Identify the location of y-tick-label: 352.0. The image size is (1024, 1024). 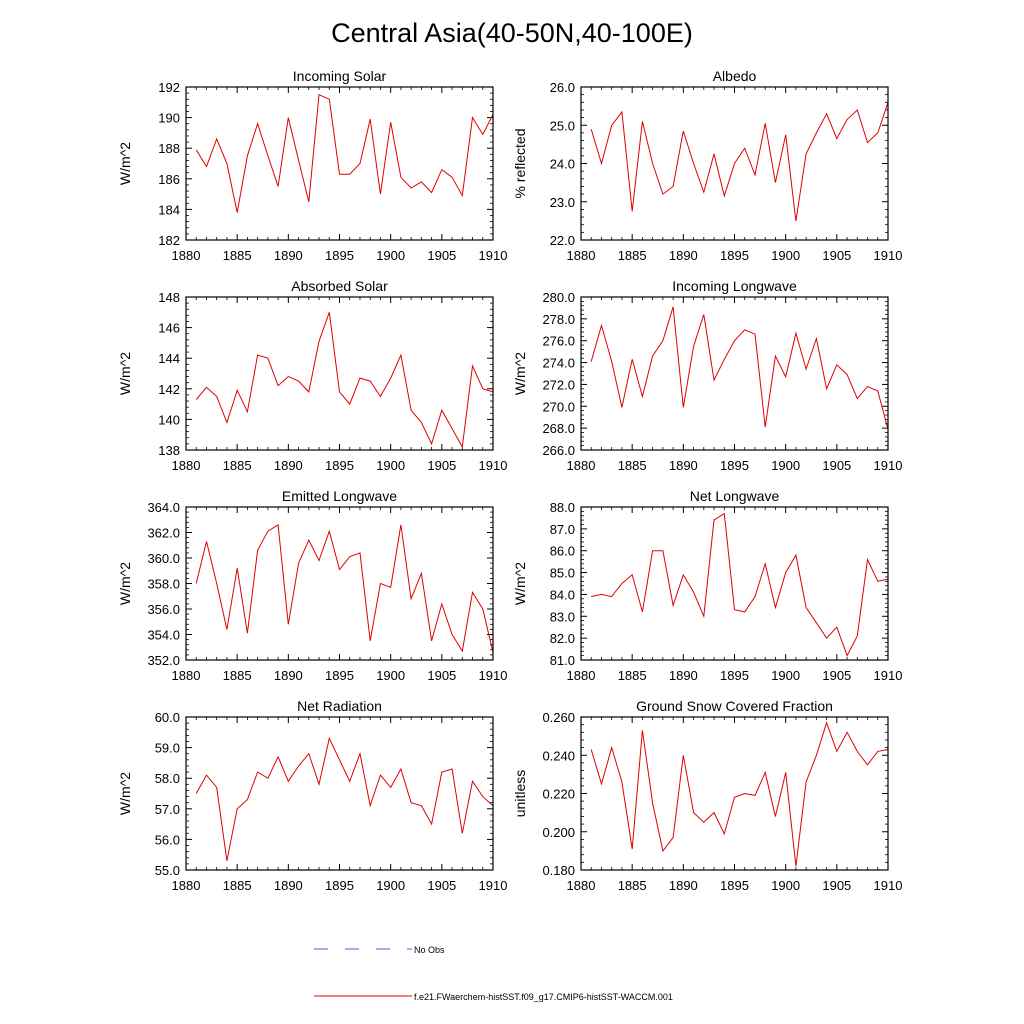
(163, 660).